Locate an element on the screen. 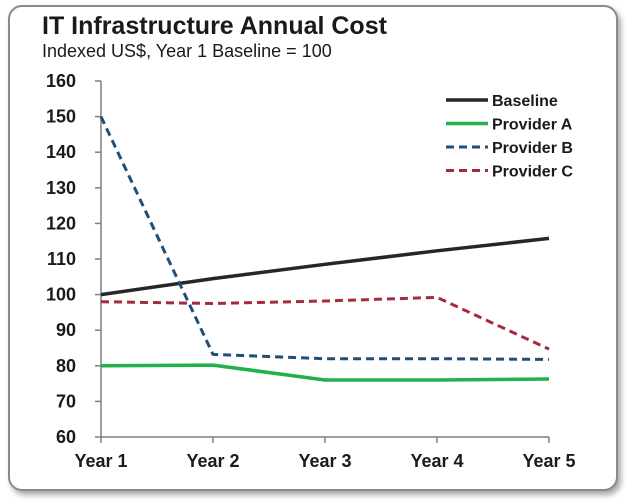  series-line-provider-a is located at coordinates (325, 372).